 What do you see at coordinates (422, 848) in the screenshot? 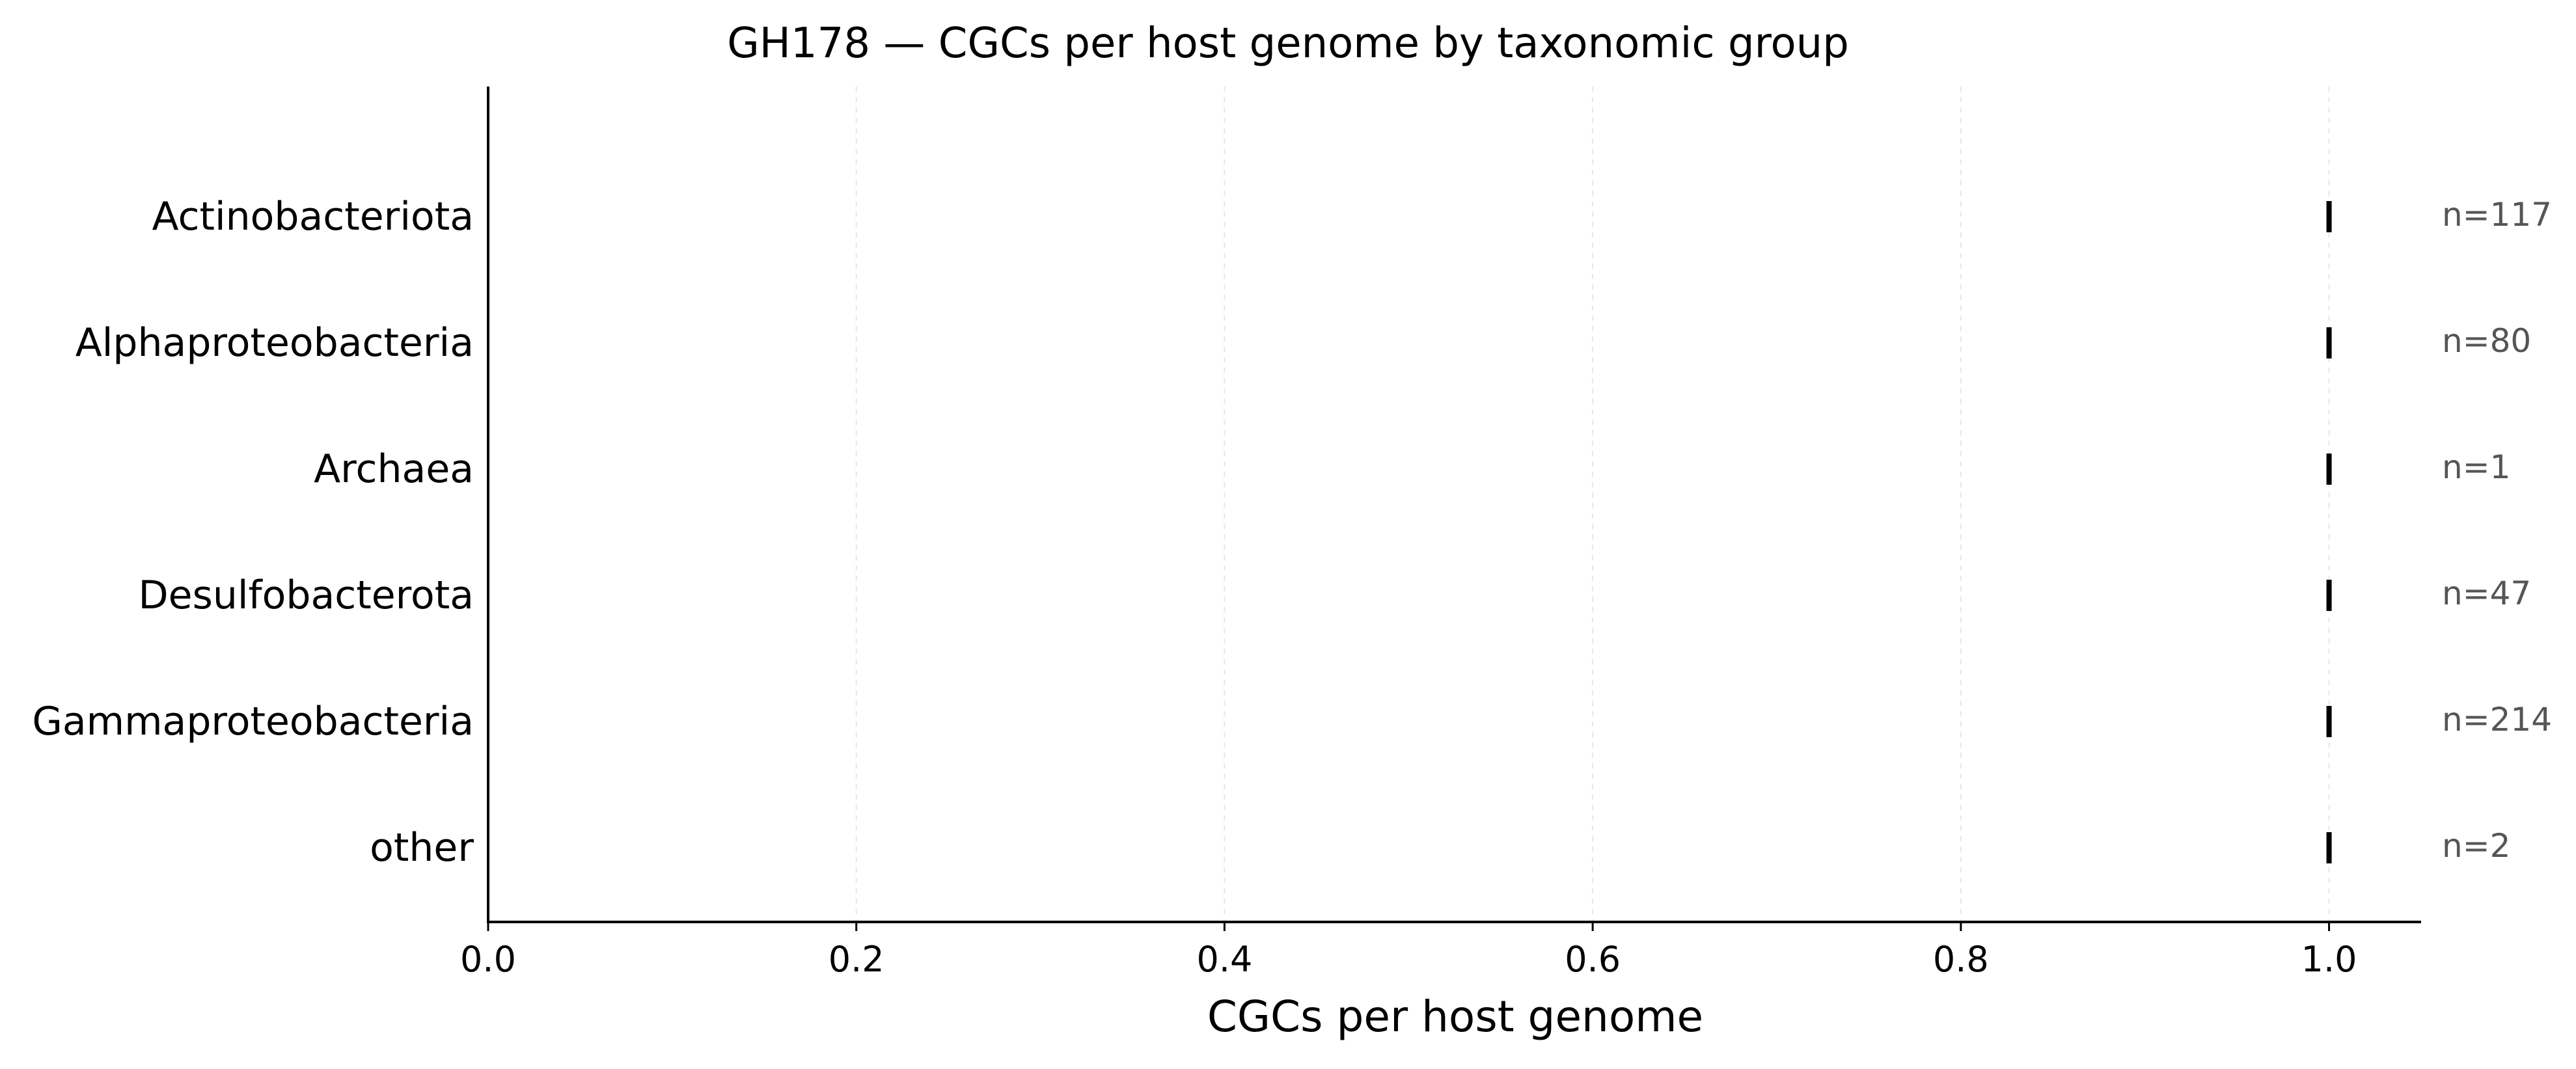
I see `category-label: other` at bounding box center [422, 848].